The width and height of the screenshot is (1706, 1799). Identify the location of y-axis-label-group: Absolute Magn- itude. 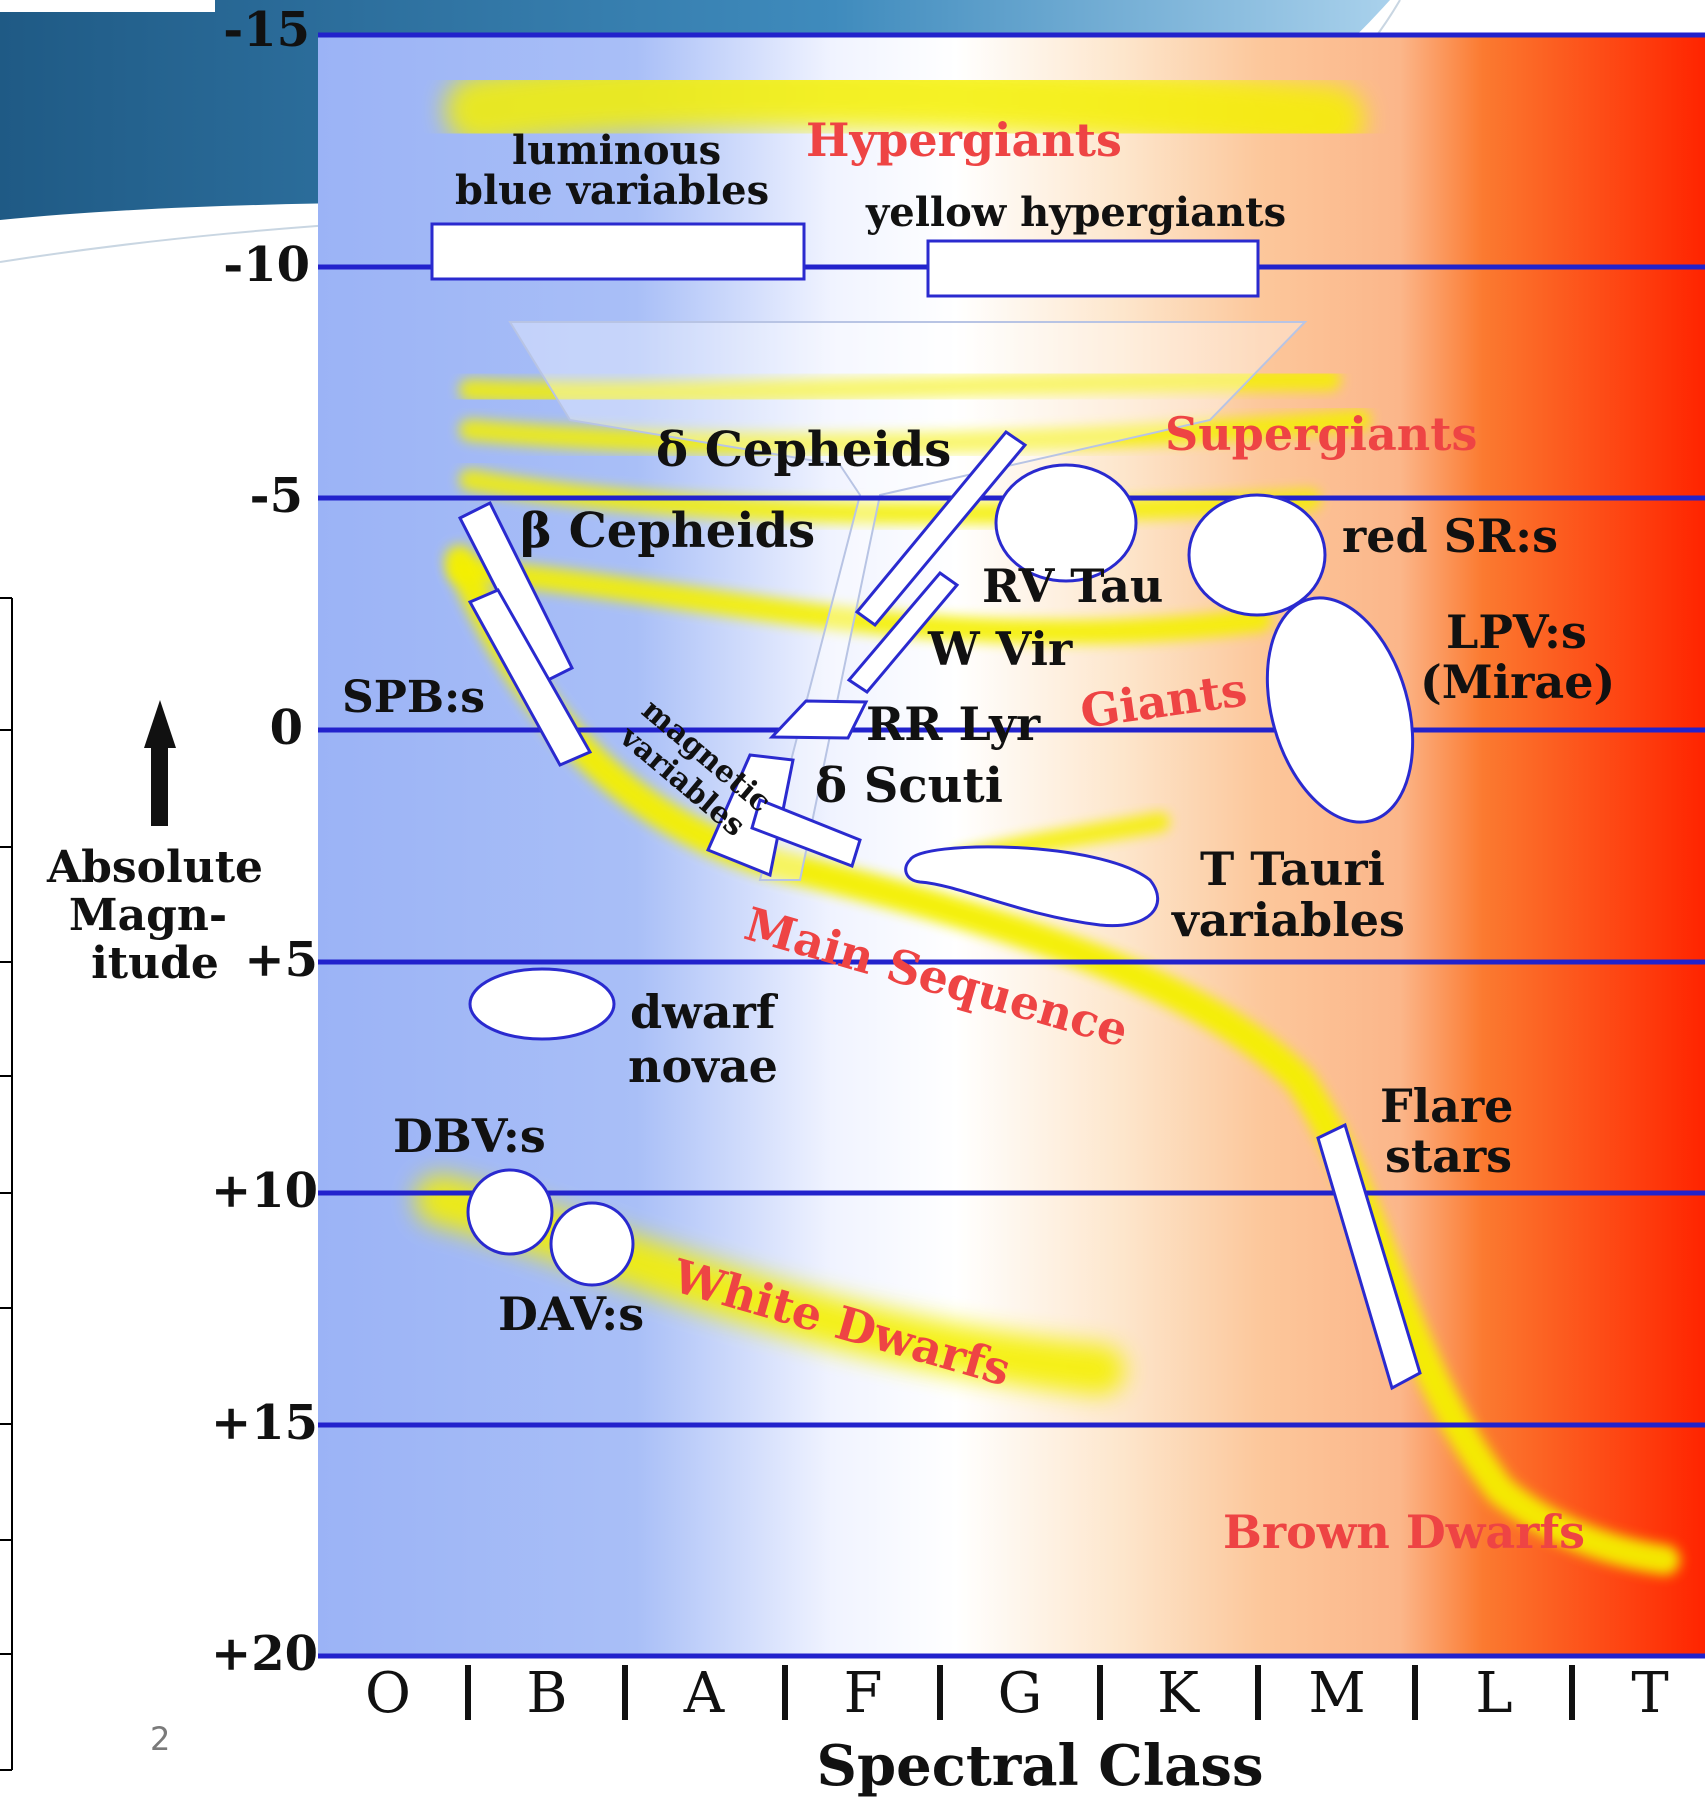
(154, 844).